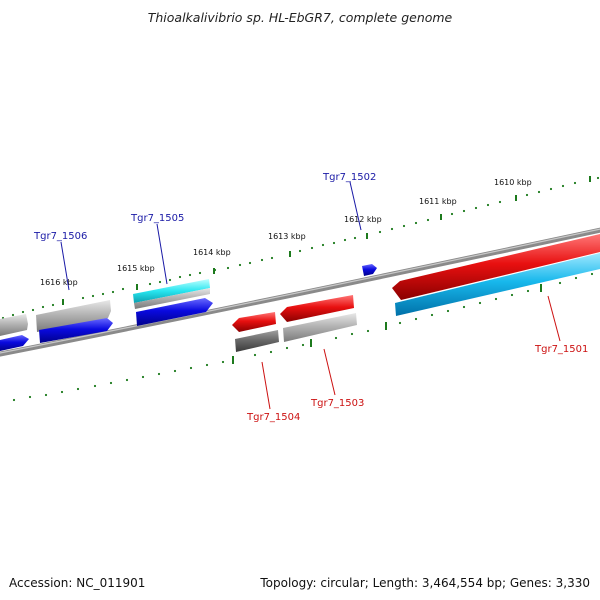 The image size is (600, 600). I want to click on gene-label-tgr7-1501: Tgr7_1501, so click(561, 349).